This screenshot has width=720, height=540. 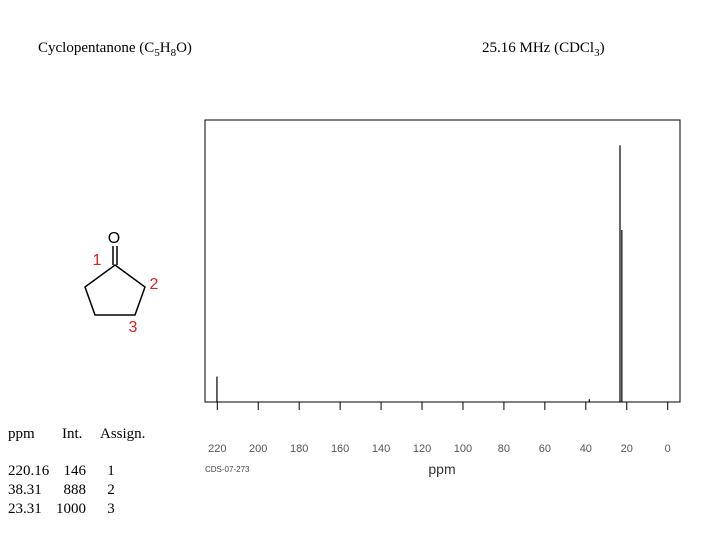 What do you see at coordinates (96, 48) in the screenshot?
I see `title-part: Cyclopentanone (C` at bounding box center [96, 48].